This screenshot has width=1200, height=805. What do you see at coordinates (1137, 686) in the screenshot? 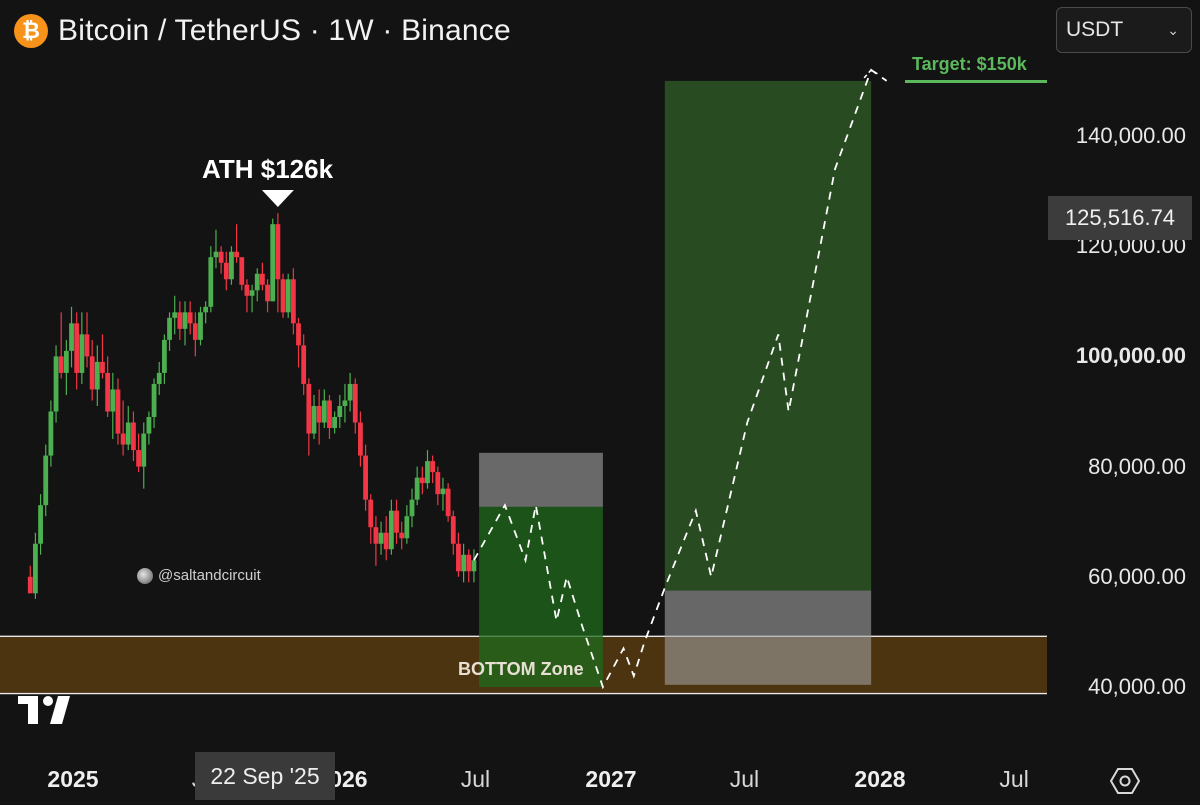
I see `price-axis-label: 40,000.00` at bounding box center [1137, 686].